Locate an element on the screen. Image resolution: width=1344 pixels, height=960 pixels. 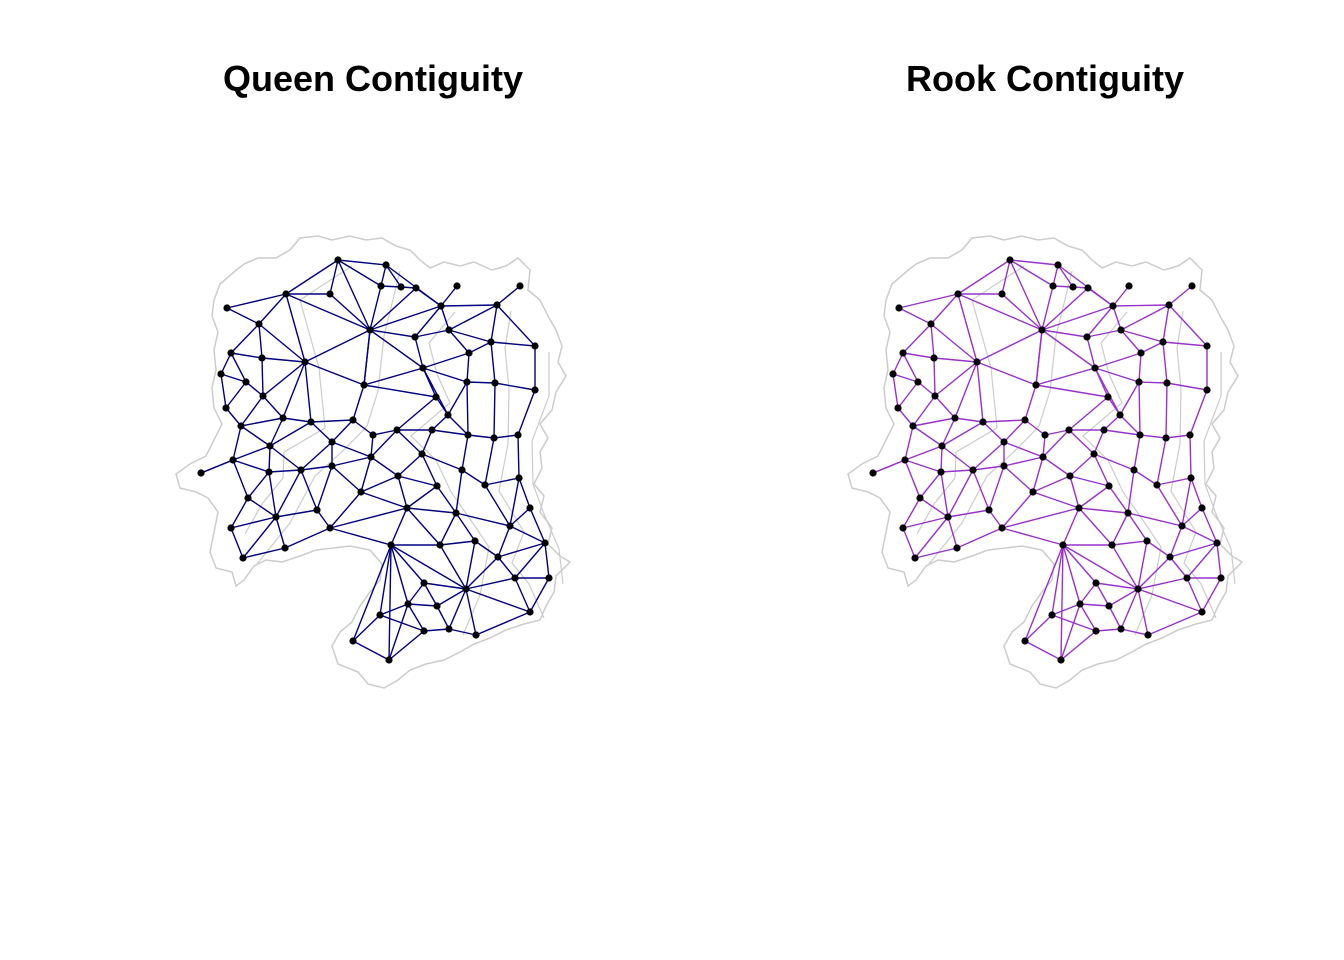
neighbour-edges is located at coordinates (375, 460).